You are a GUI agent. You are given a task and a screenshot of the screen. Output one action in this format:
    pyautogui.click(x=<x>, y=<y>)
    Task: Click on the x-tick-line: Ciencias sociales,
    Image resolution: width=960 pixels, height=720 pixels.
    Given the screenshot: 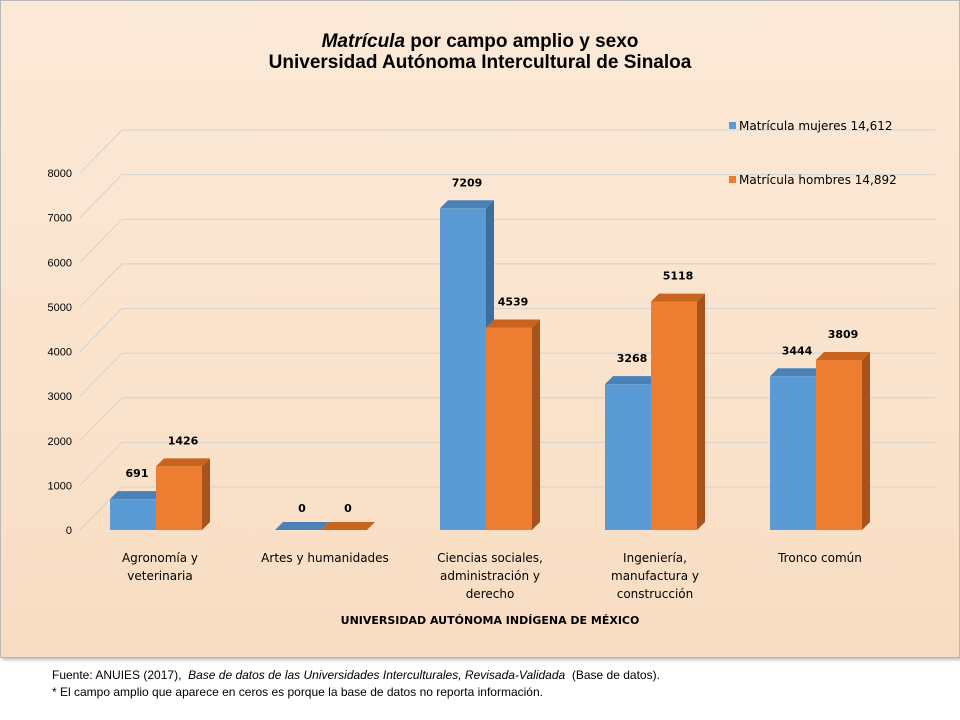 What is the action you would take?
    pyautogui.click(x=490, y=558)
    